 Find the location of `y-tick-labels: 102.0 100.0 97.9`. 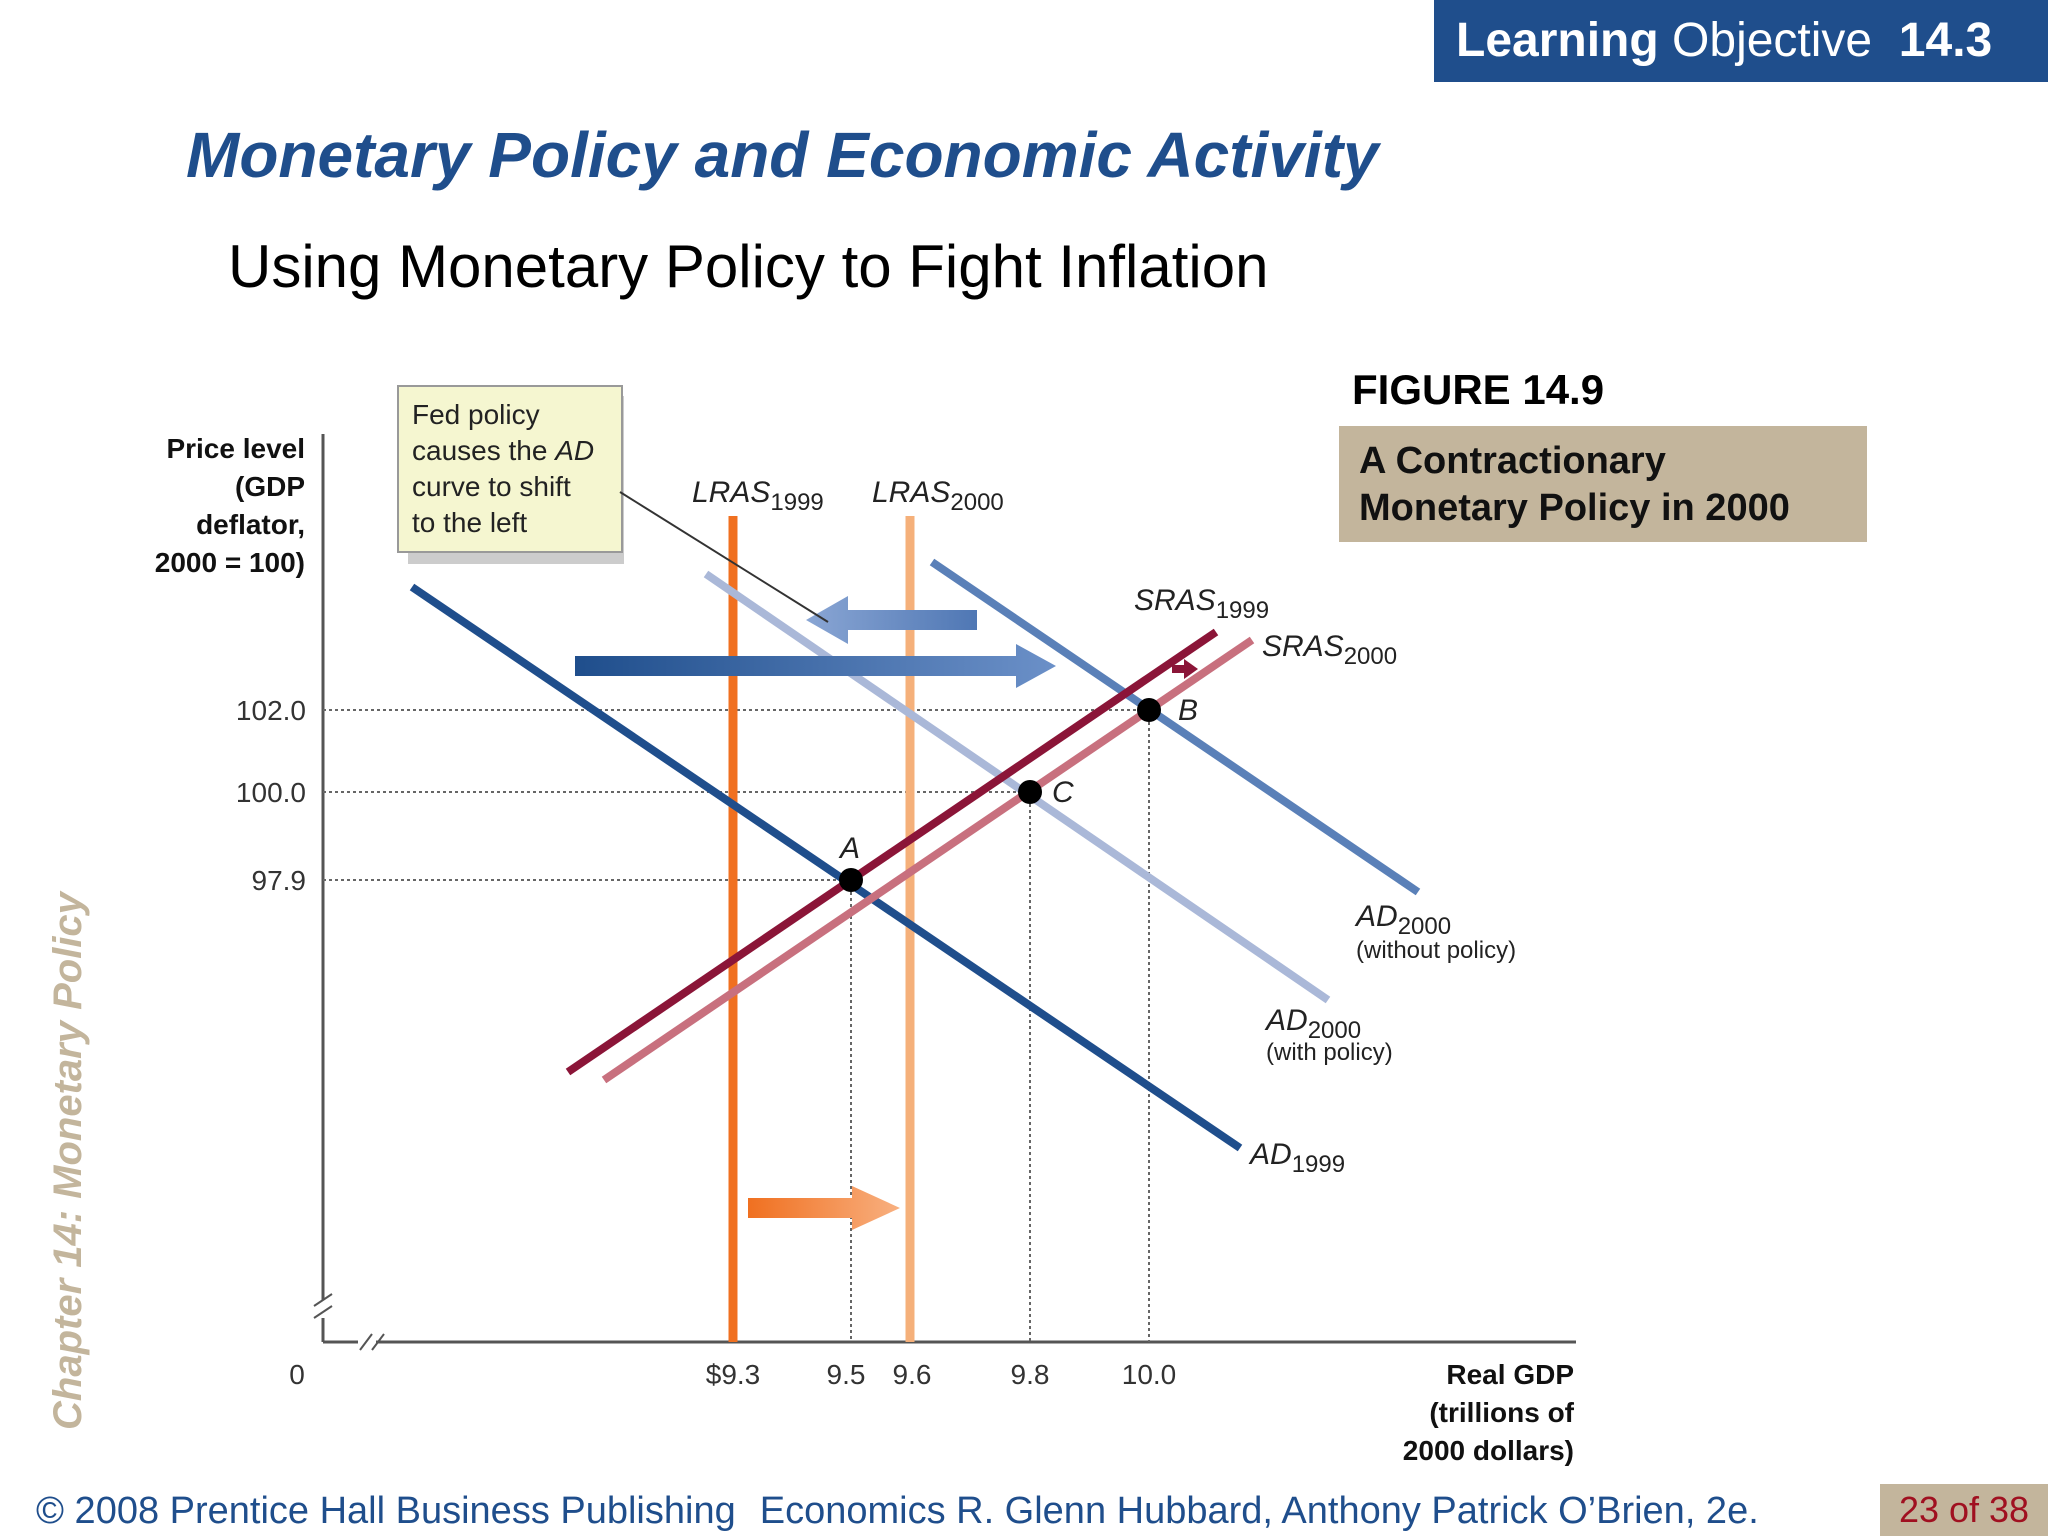

y-tick-labels: 102.0 100.0 97.9 is located at coordinates (271, 795).